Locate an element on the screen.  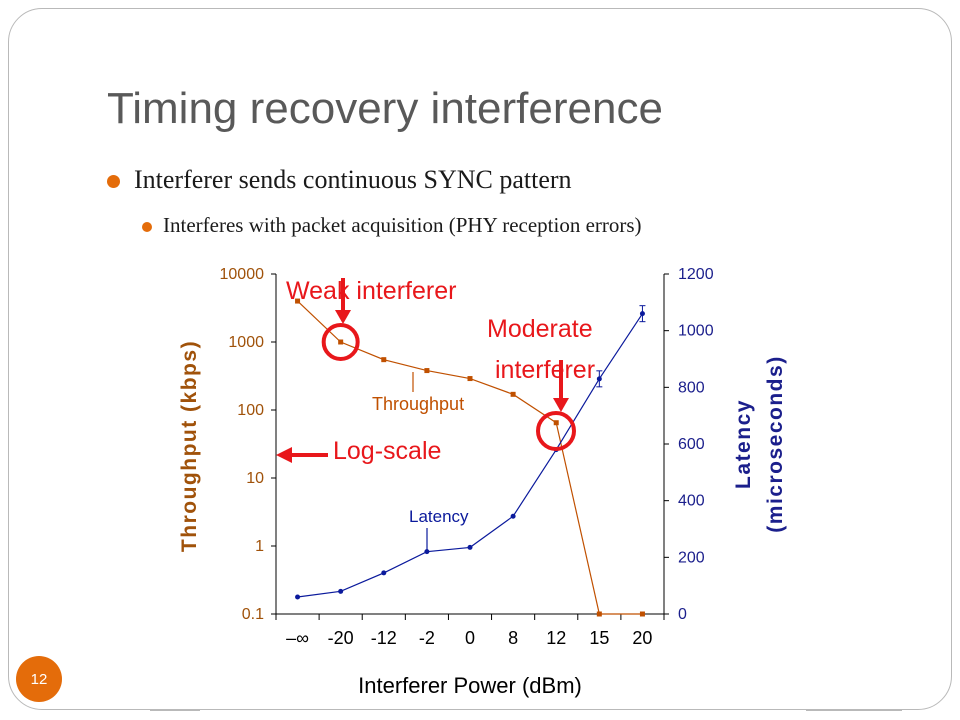
weak-interferer-arrow-head is located at coordinates (343, 317).